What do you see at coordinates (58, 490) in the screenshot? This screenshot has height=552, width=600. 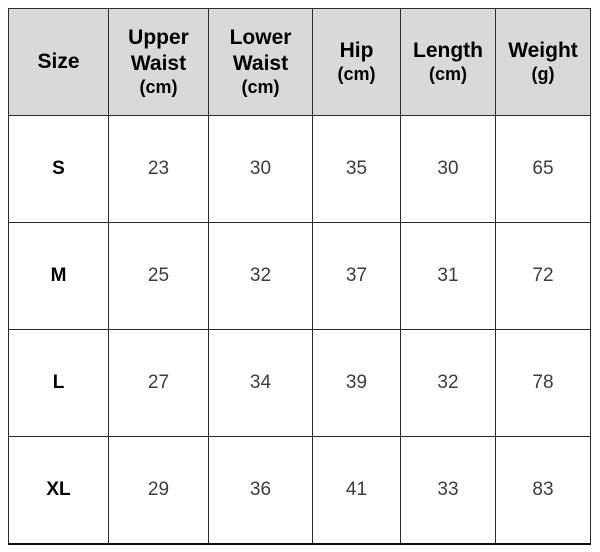 I see `cell-size: XL` at bounding box center [58, 490].